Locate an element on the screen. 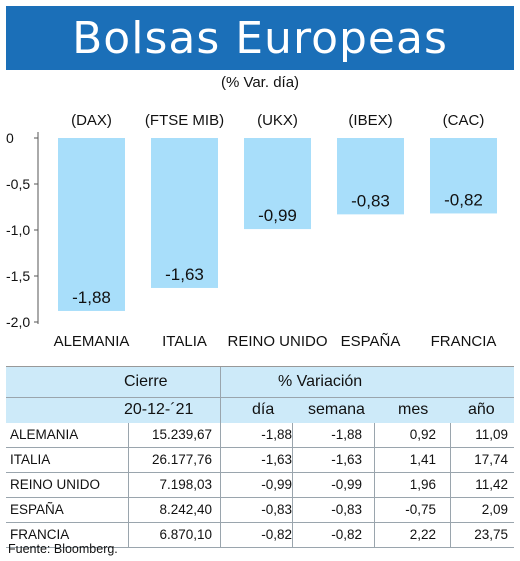 This screenshot has width=520, height=561. title-banner: Bolsas Europeas is located at coordinates (260, 38).